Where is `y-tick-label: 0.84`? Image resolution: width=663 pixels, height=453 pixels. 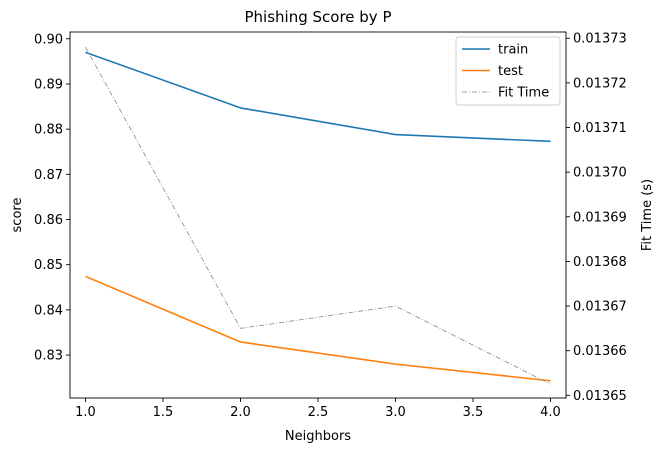 y-tick-label: 0.84 is located at coordinates (48, 310).